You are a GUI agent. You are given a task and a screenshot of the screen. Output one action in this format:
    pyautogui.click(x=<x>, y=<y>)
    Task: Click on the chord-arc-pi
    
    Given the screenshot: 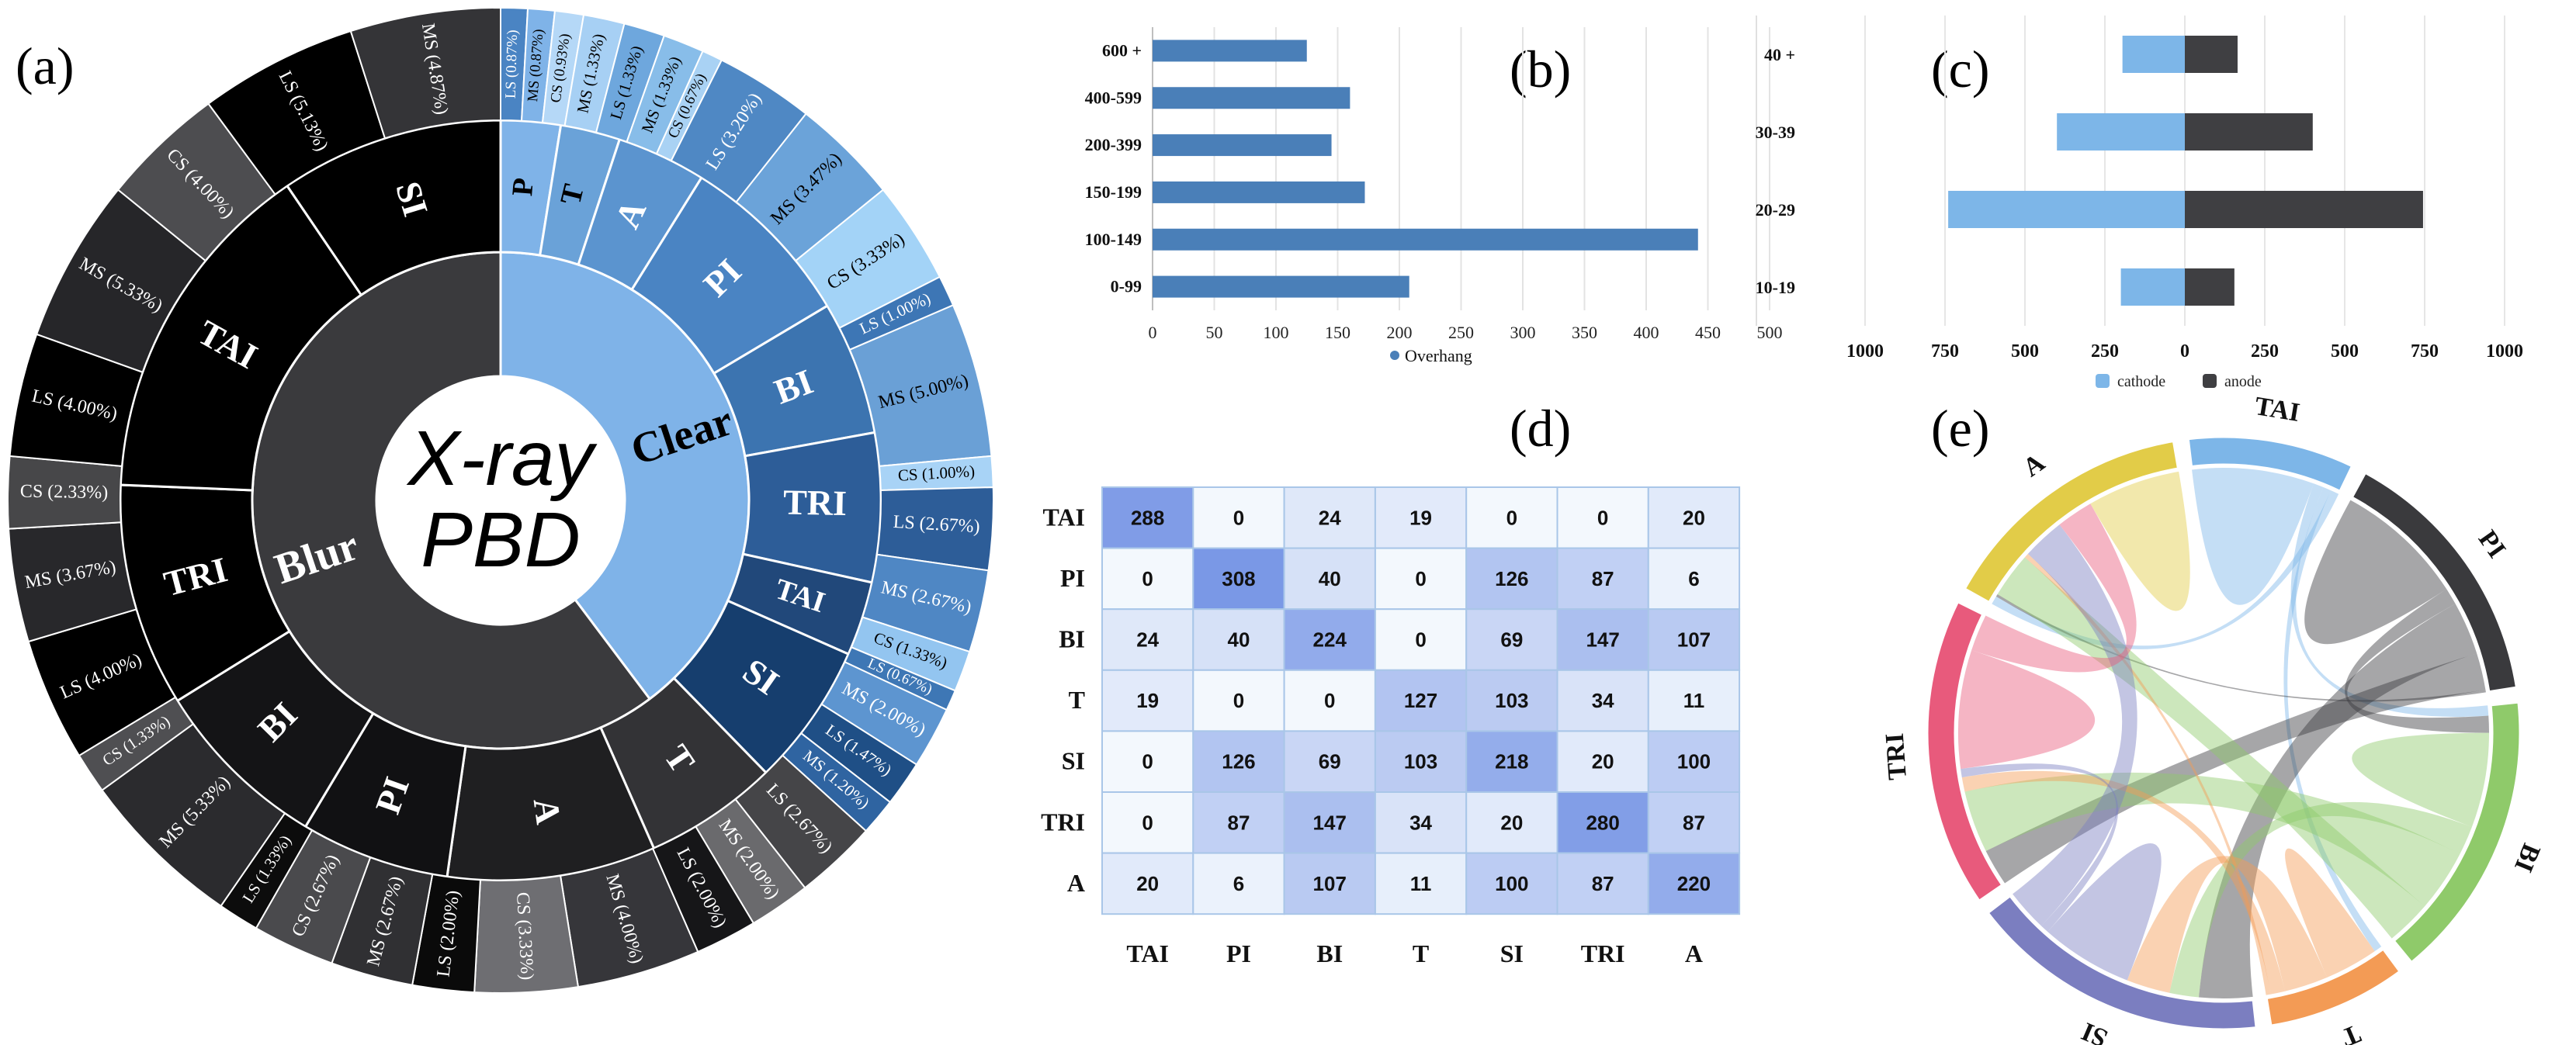 What is the action you would take?
    pyautogui.click(x=2434, y=582)
    